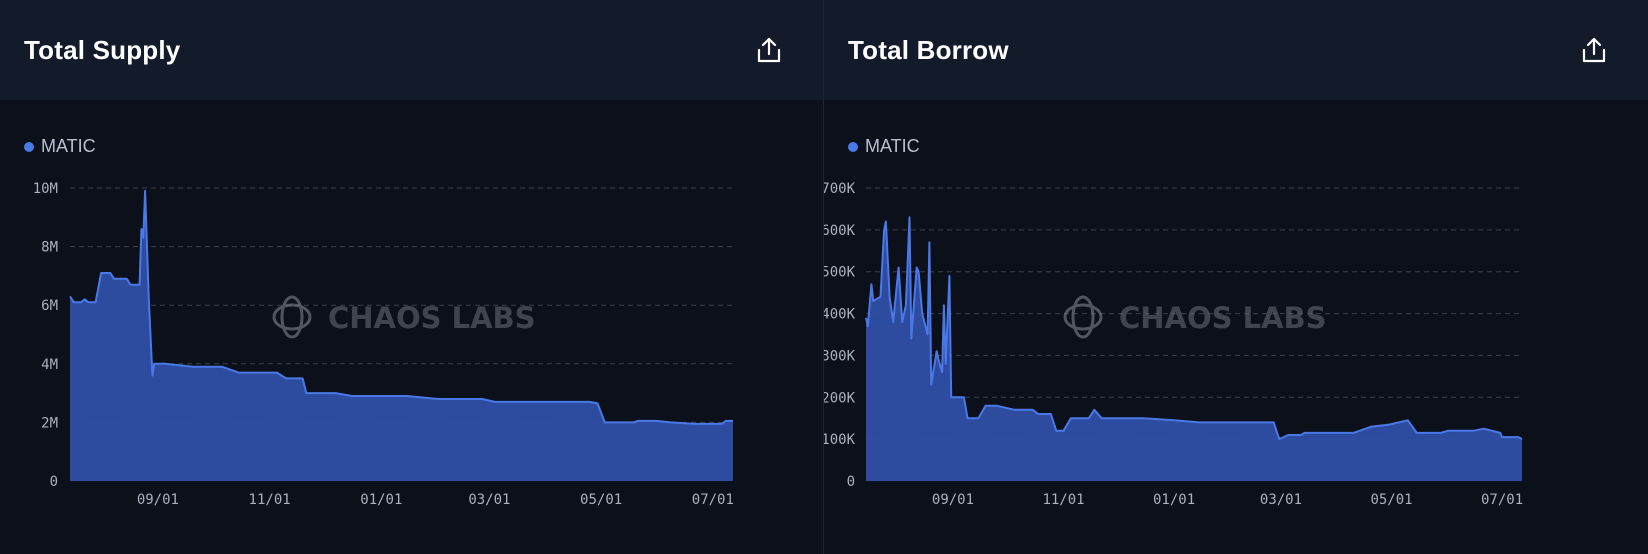 The width and height of the screenshot is (1648, 554). Describe the element at coordinates (411, 50) in the screenshot. I see `panel-header: Total Supply` at that location.